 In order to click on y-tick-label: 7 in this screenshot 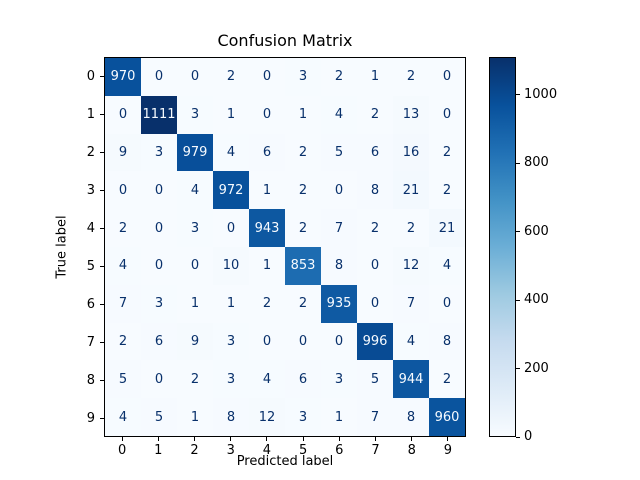, I will do `click(90, 342)`.